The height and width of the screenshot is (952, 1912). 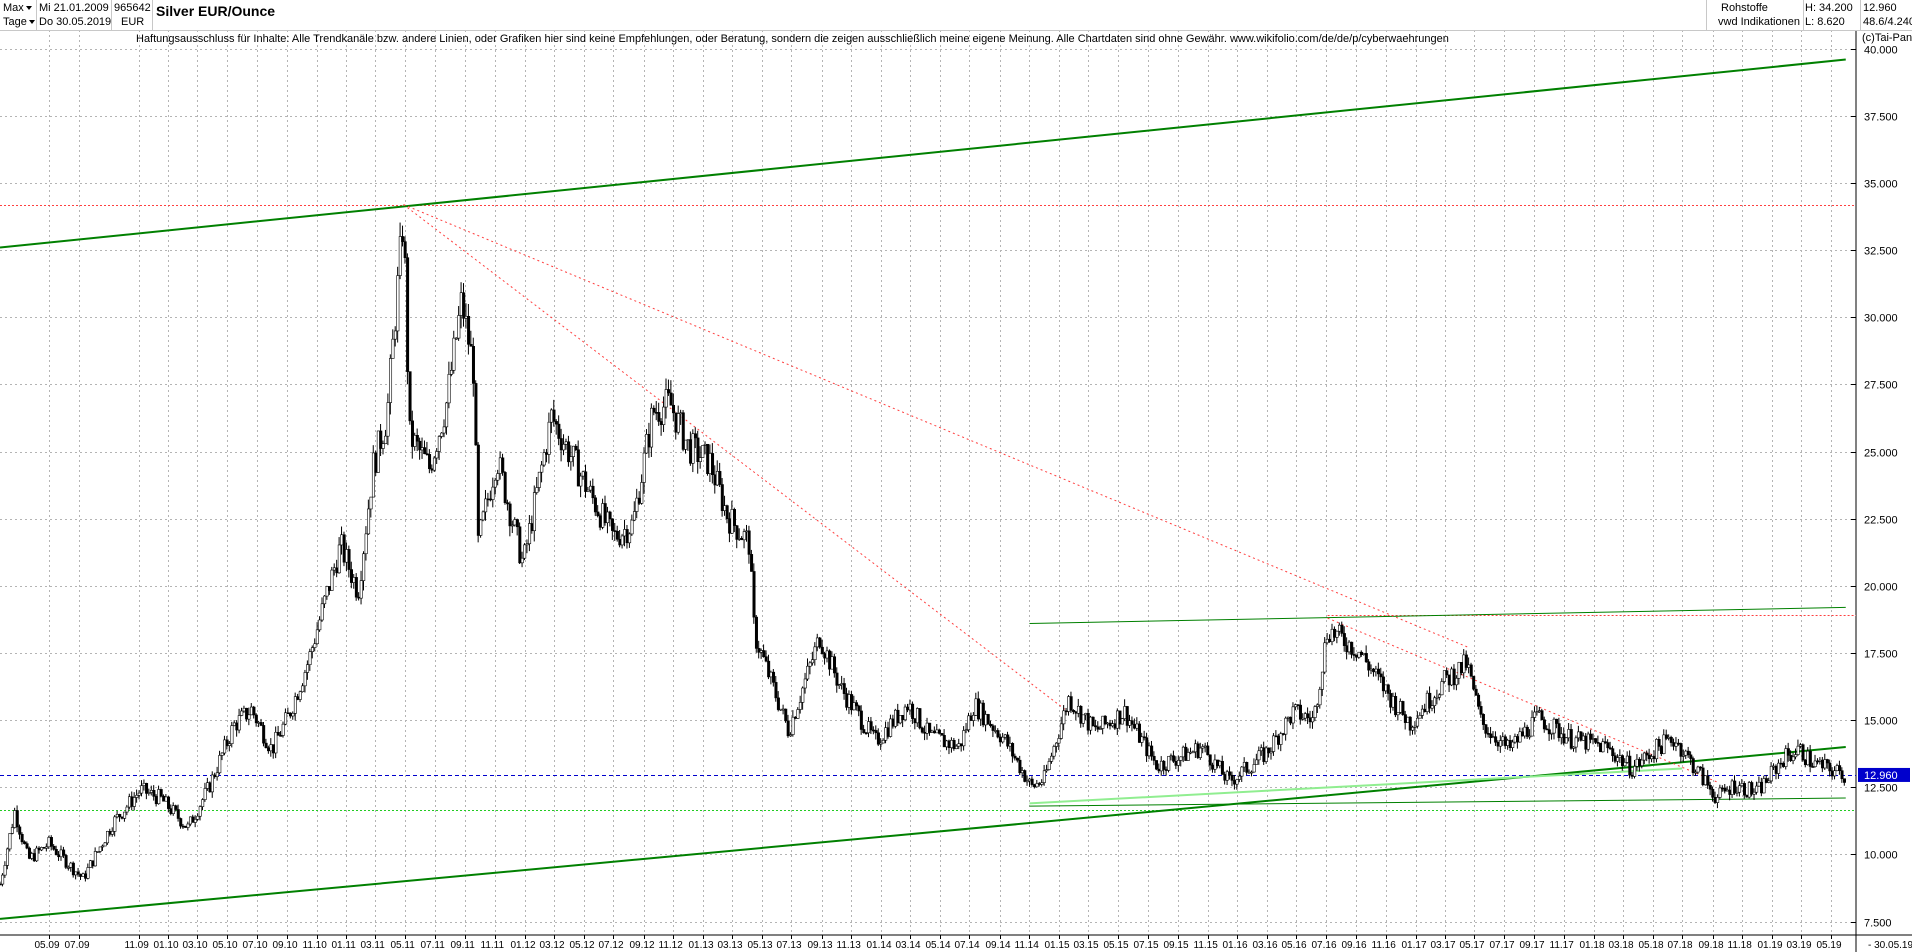 What do you see at coordinates (701, 945) in the screenshot?
I see `x-tick-label: 01.13` at bounding box center [701, 945].